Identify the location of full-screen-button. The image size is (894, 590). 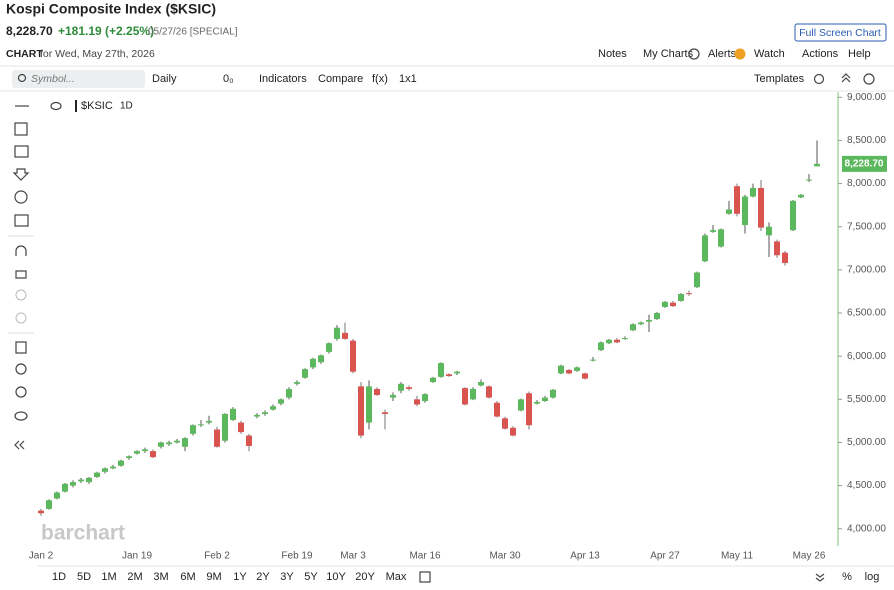
(840, 32).